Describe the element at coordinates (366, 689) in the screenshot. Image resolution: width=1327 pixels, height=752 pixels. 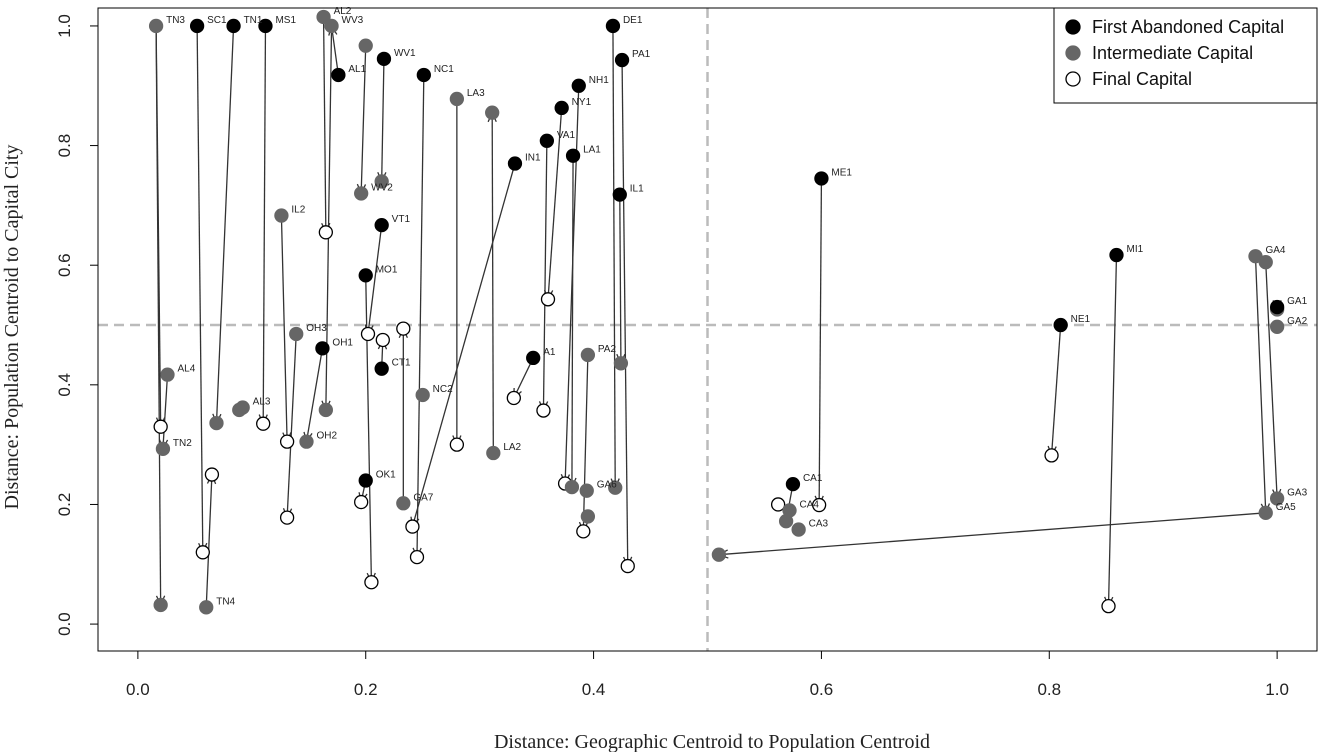
I see `x-tick-label: 0.2` at that location.